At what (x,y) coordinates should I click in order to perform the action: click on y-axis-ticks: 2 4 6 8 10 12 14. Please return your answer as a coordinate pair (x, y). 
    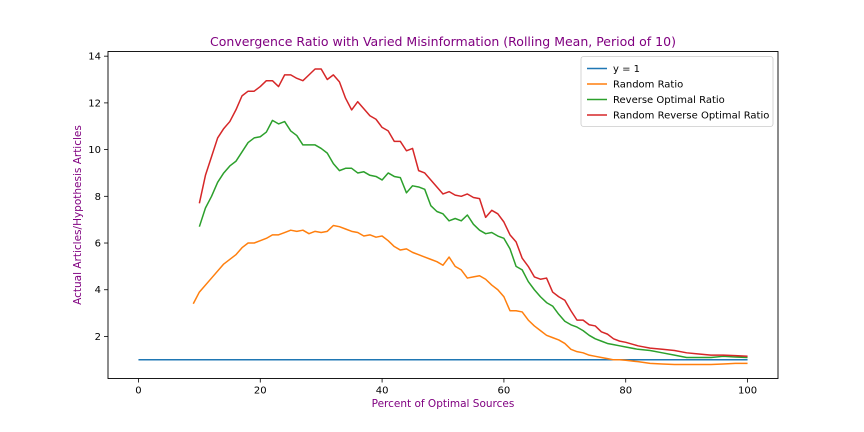
    Looking at the image, I should click on (98, 197).